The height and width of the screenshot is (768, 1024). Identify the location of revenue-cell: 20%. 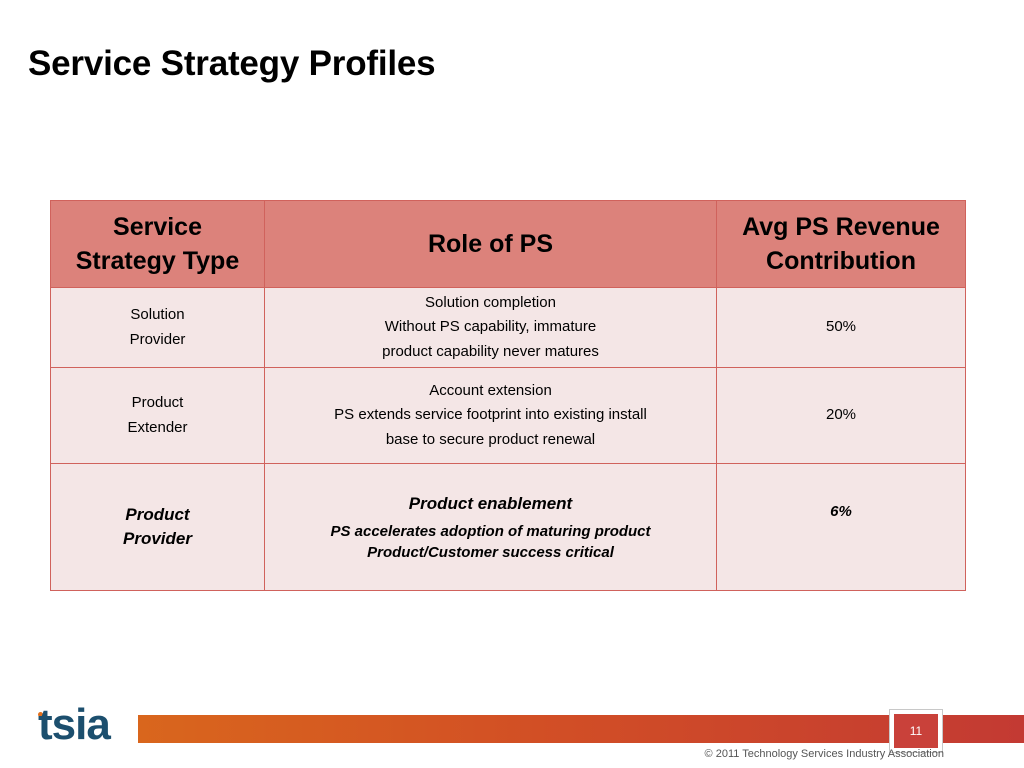
(841, 415).